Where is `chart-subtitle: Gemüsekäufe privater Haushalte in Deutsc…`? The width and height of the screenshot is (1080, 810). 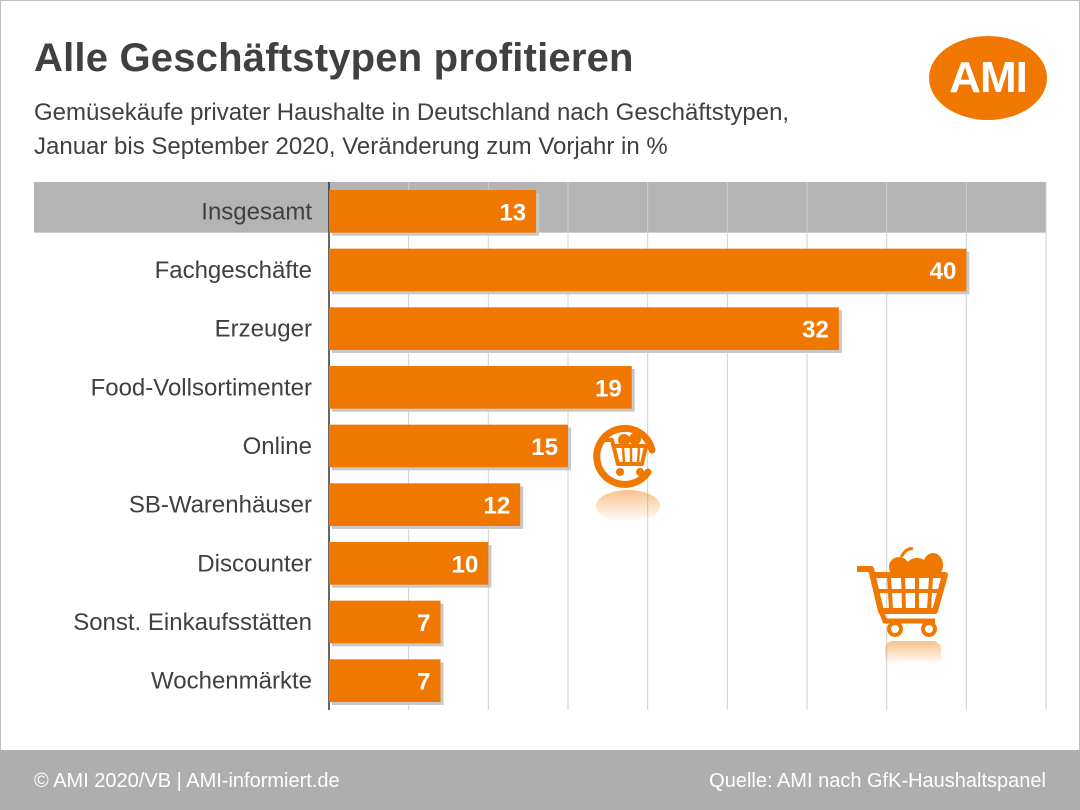 chart-subtitle: Gemüsekäufe privater Haushalte in Deutsc… is located at coordinates (411, 130).